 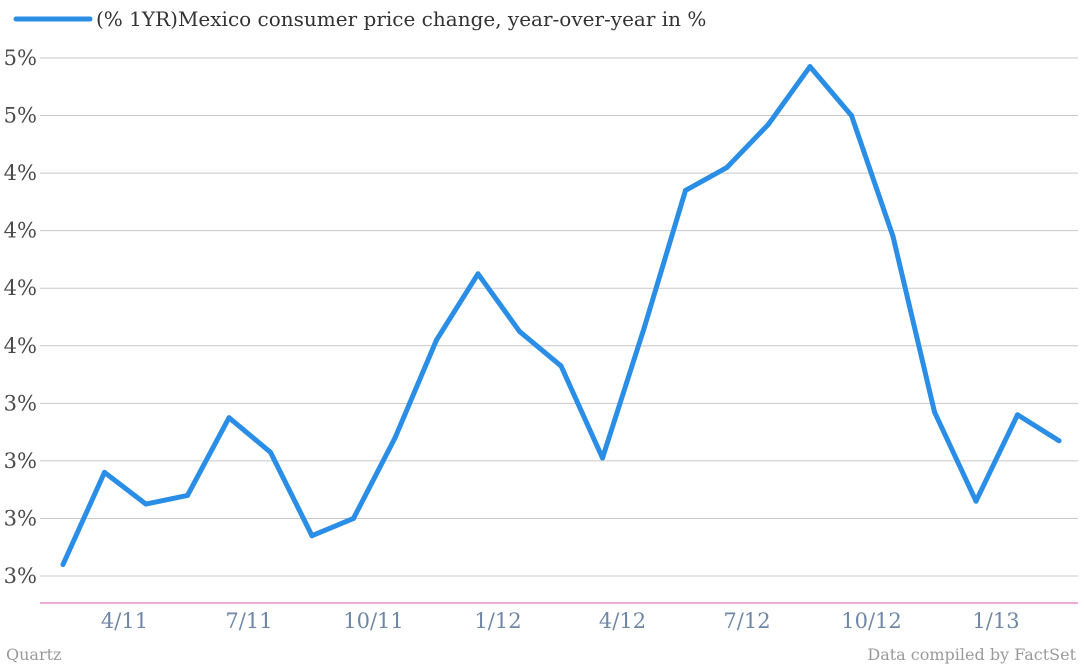 What do you see at coordinates (124, 621) in the screenshot?
I see `x-tick-label: 4/11` at bounding box center [124, 621].